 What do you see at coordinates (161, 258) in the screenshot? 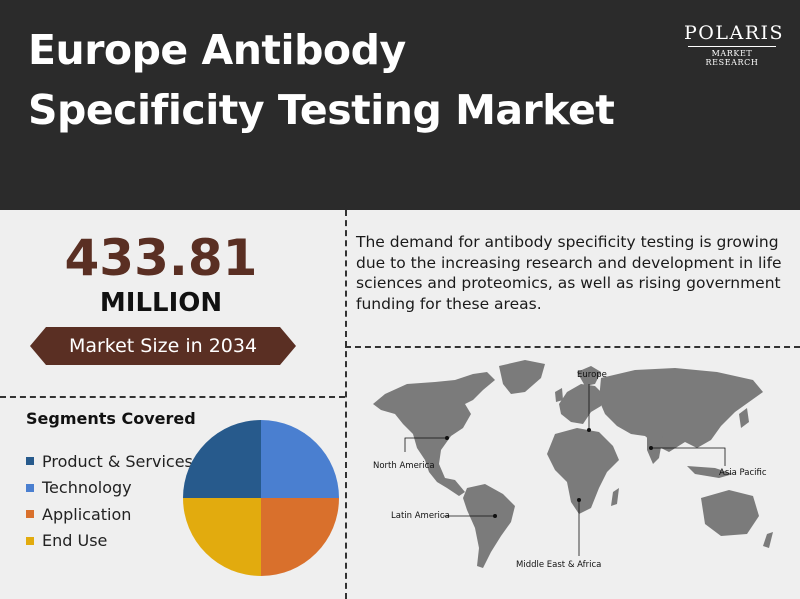
I see `market-size-value: 433.81` at bounding box center [161, 258].